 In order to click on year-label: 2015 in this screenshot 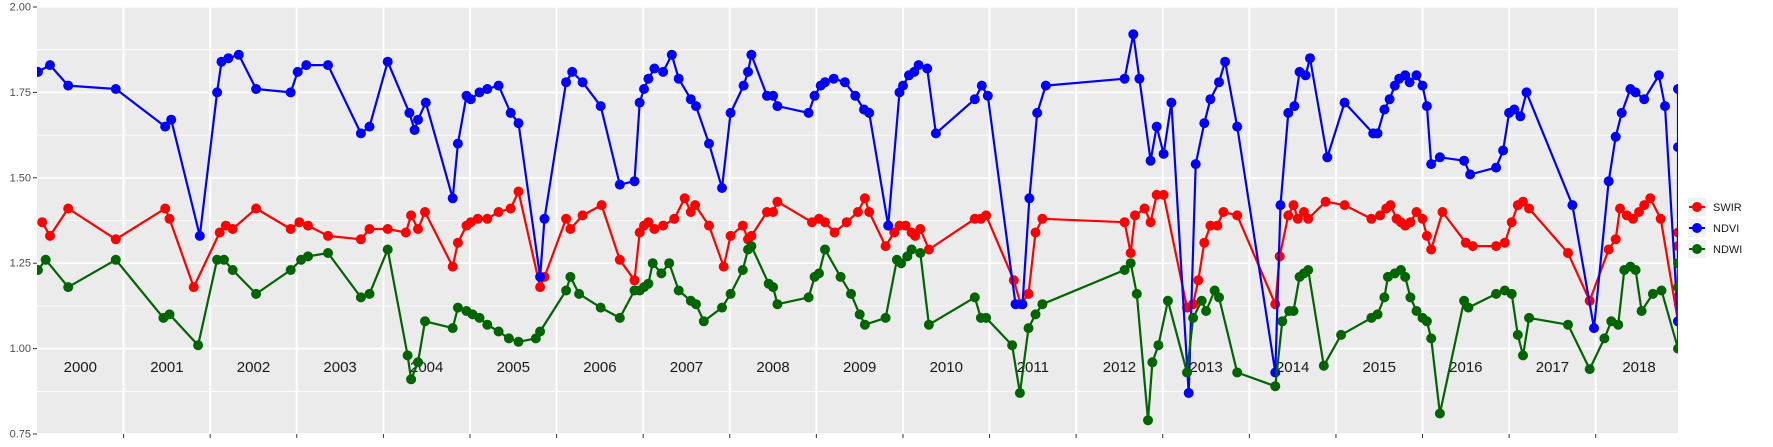, I will do `click(1379, 367)`.